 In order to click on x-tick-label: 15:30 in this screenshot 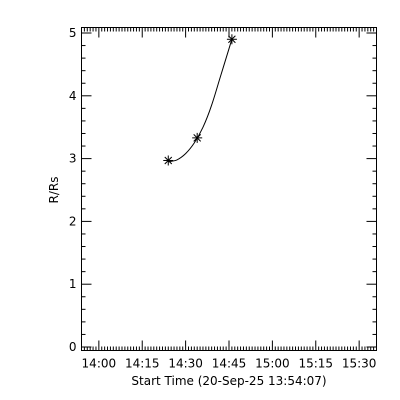, I will do `click(359, 364)`.